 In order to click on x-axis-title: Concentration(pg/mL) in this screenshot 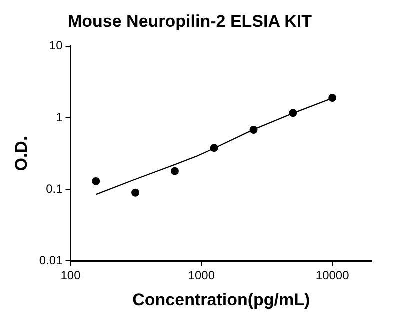, I will do `click(221, 300)`.